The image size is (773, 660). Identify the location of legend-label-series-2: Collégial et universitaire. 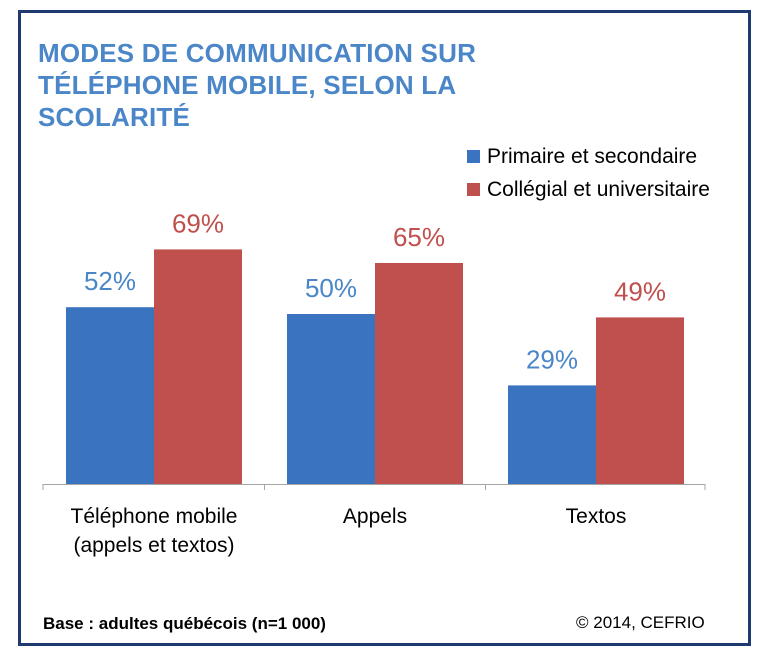
(598, 189).